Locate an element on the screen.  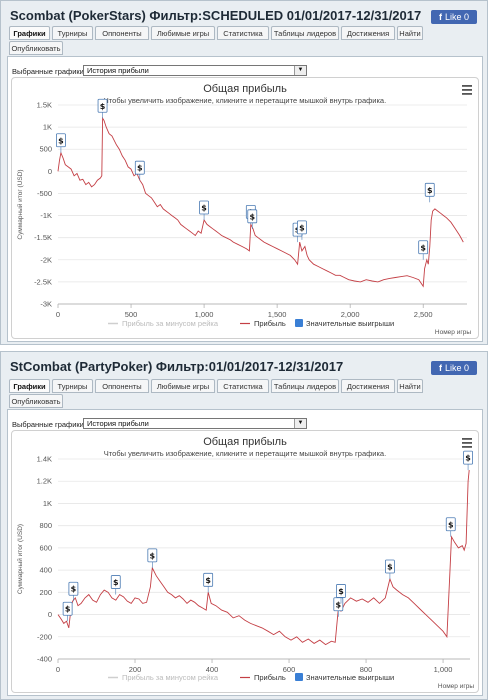
legend-marker-major-wins is located at coordinates (299, 677).